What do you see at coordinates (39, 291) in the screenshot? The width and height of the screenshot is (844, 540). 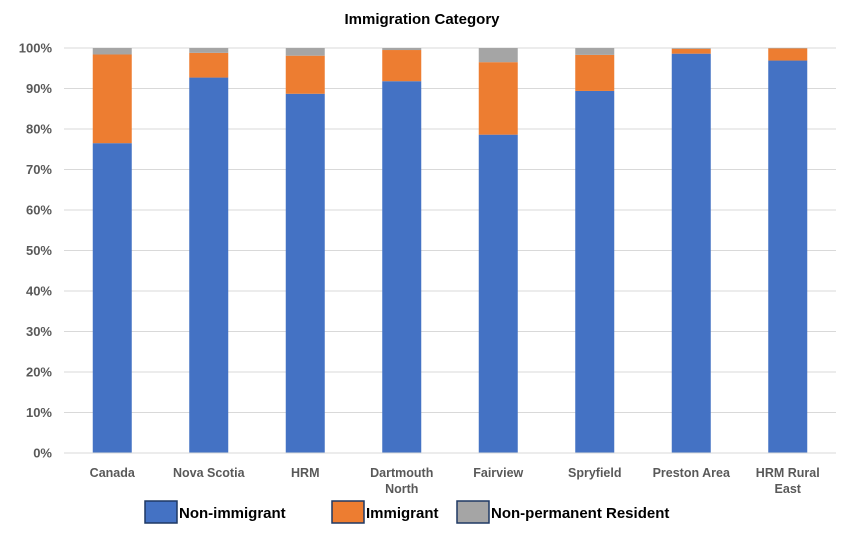 I see `y-tick-label: 40%` at bounding box center [39, 291].